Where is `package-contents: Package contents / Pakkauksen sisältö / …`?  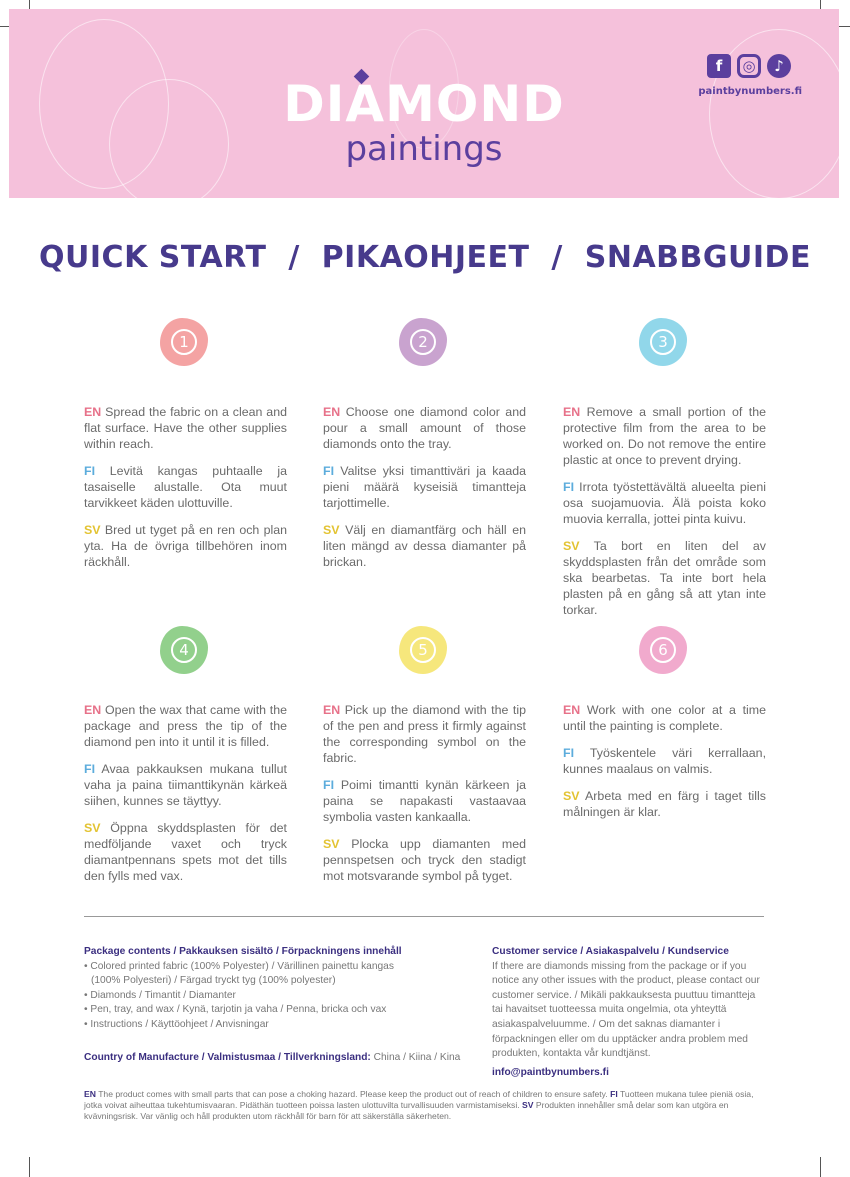 package-contents: Package contents / Pakkauksen sisältö / … is located at coordinates (279, 1005).